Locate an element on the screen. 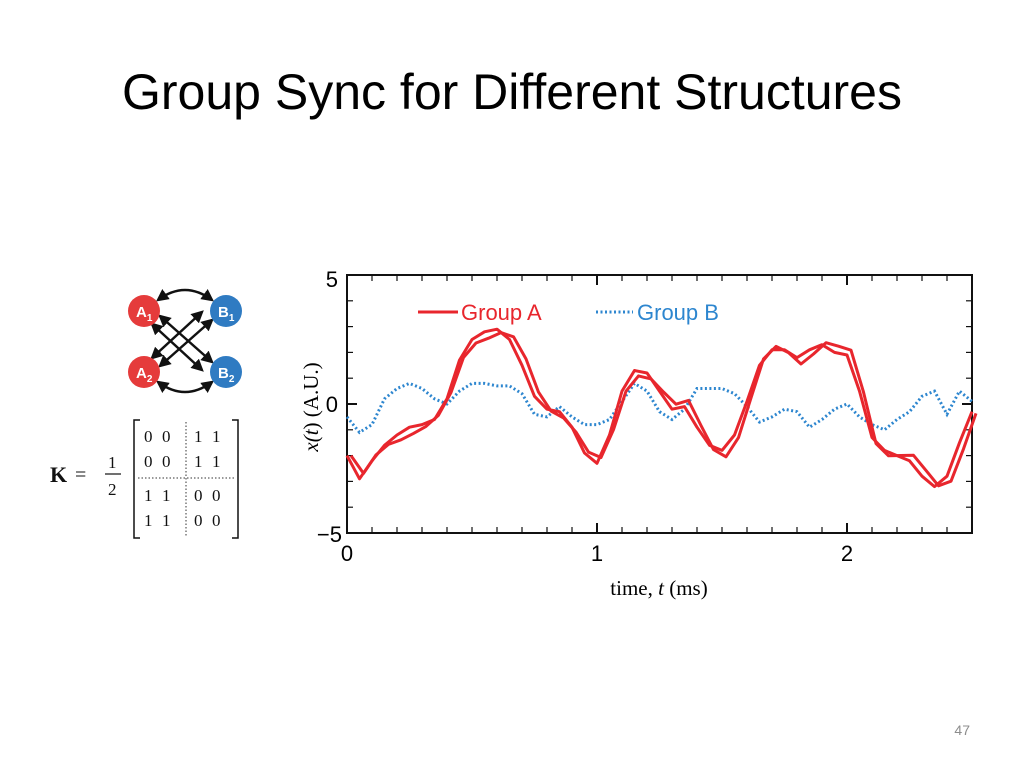 The height and width of the screenshot is (768, 1024). fraction-denominator: 2 is located at coordinates (112, 489).